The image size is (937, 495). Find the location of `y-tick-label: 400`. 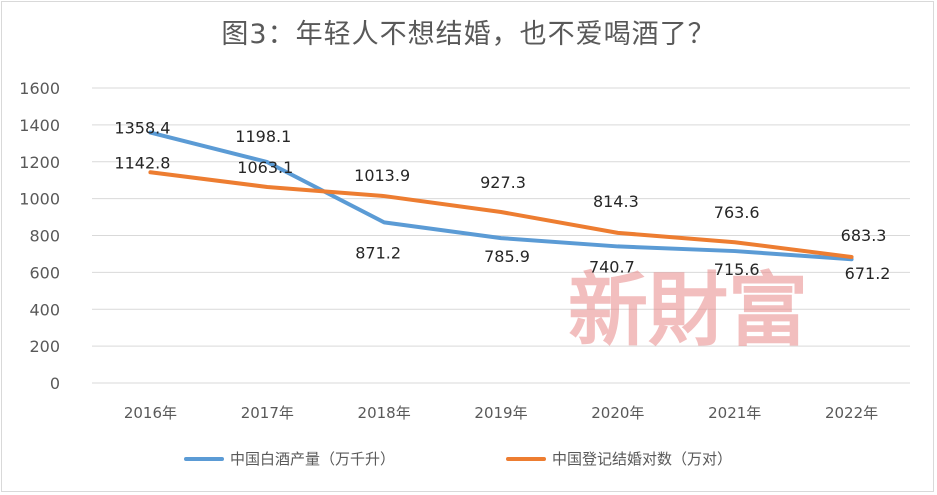

y-tick-label: 400 is located at coordinates (44, 309).